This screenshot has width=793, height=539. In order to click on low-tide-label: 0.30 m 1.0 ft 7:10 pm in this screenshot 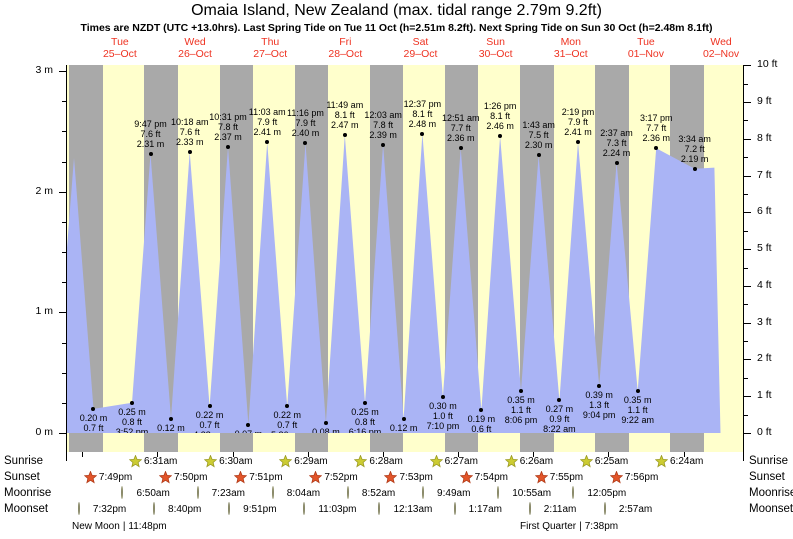, I will do `click(443, 416)`.